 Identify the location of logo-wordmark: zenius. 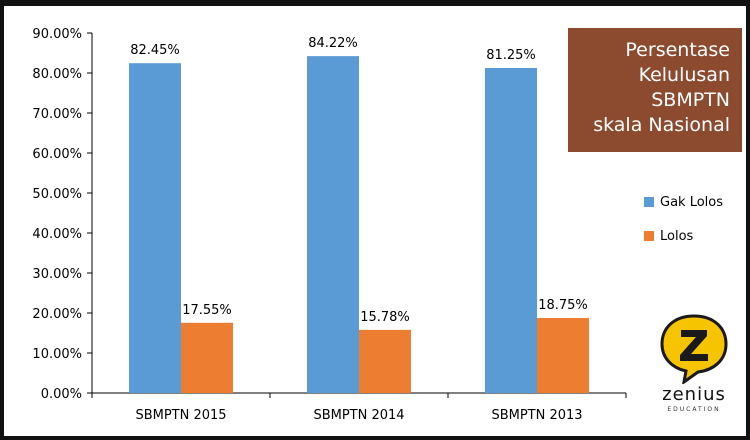
(694, 394).